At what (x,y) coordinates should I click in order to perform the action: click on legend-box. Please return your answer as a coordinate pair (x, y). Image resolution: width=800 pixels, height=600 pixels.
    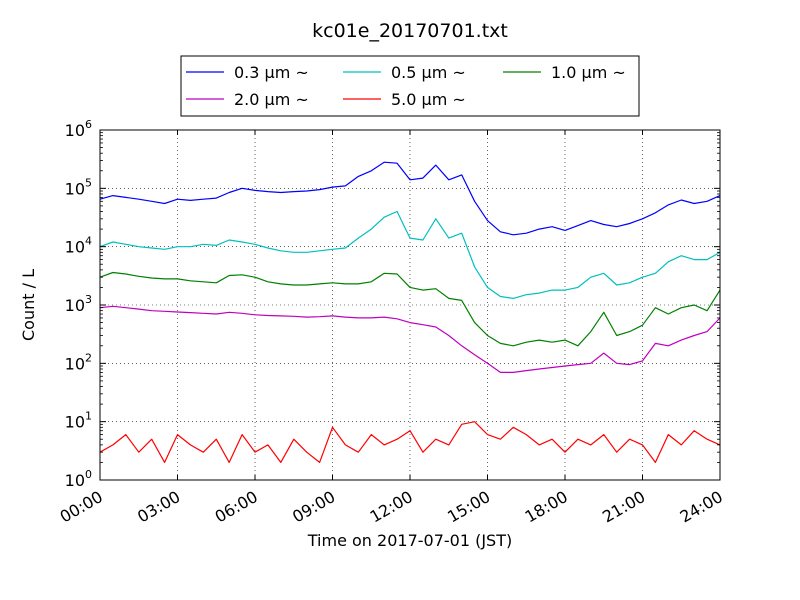
    Looking at the image, I should click on (410, 86).